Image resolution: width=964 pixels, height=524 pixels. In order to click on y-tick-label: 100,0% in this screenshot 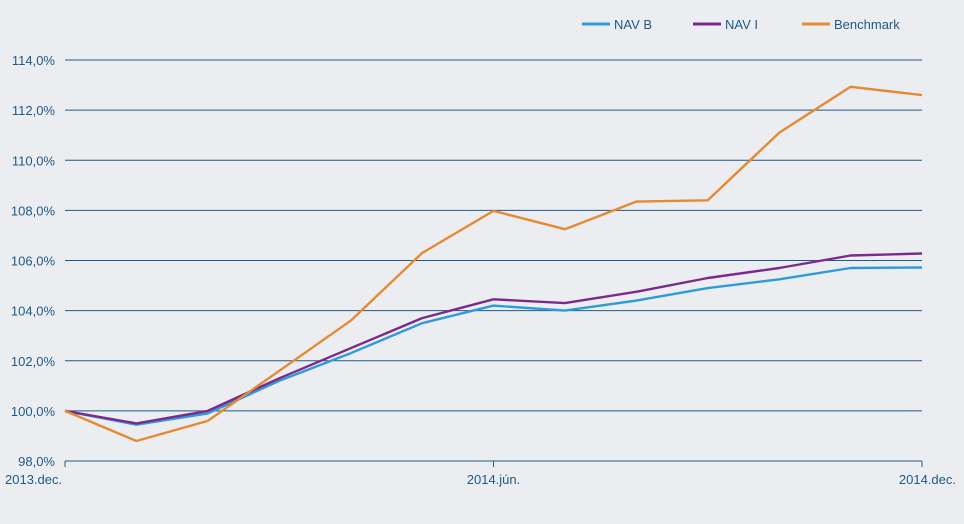, I will do `click(33, 411)`.